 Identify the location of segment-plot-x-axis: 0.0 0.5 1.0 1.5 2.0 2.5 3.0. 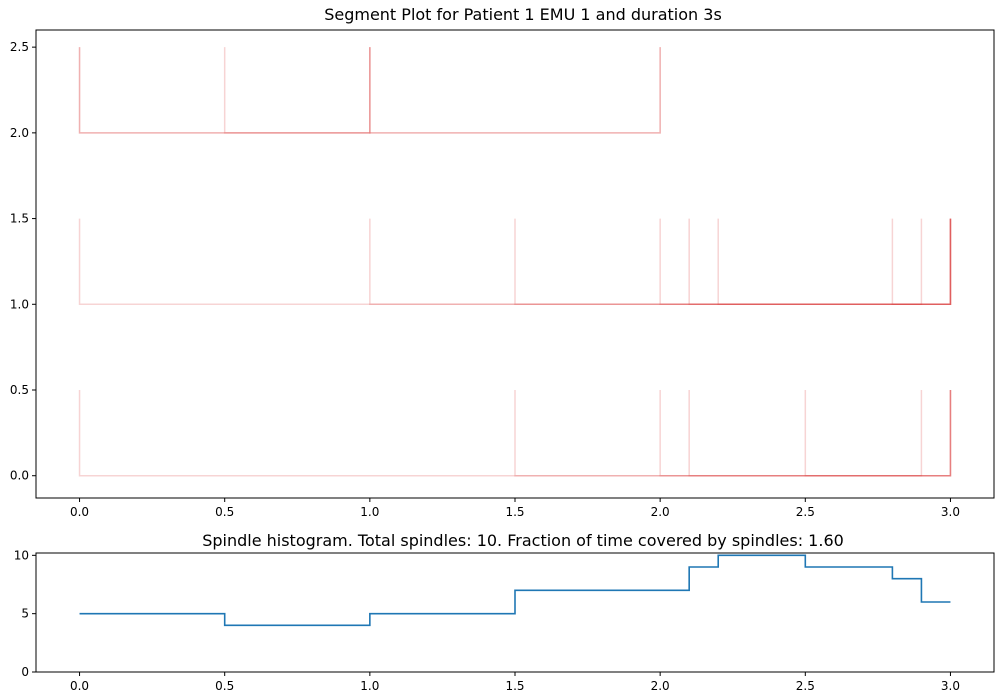
(515, 508).